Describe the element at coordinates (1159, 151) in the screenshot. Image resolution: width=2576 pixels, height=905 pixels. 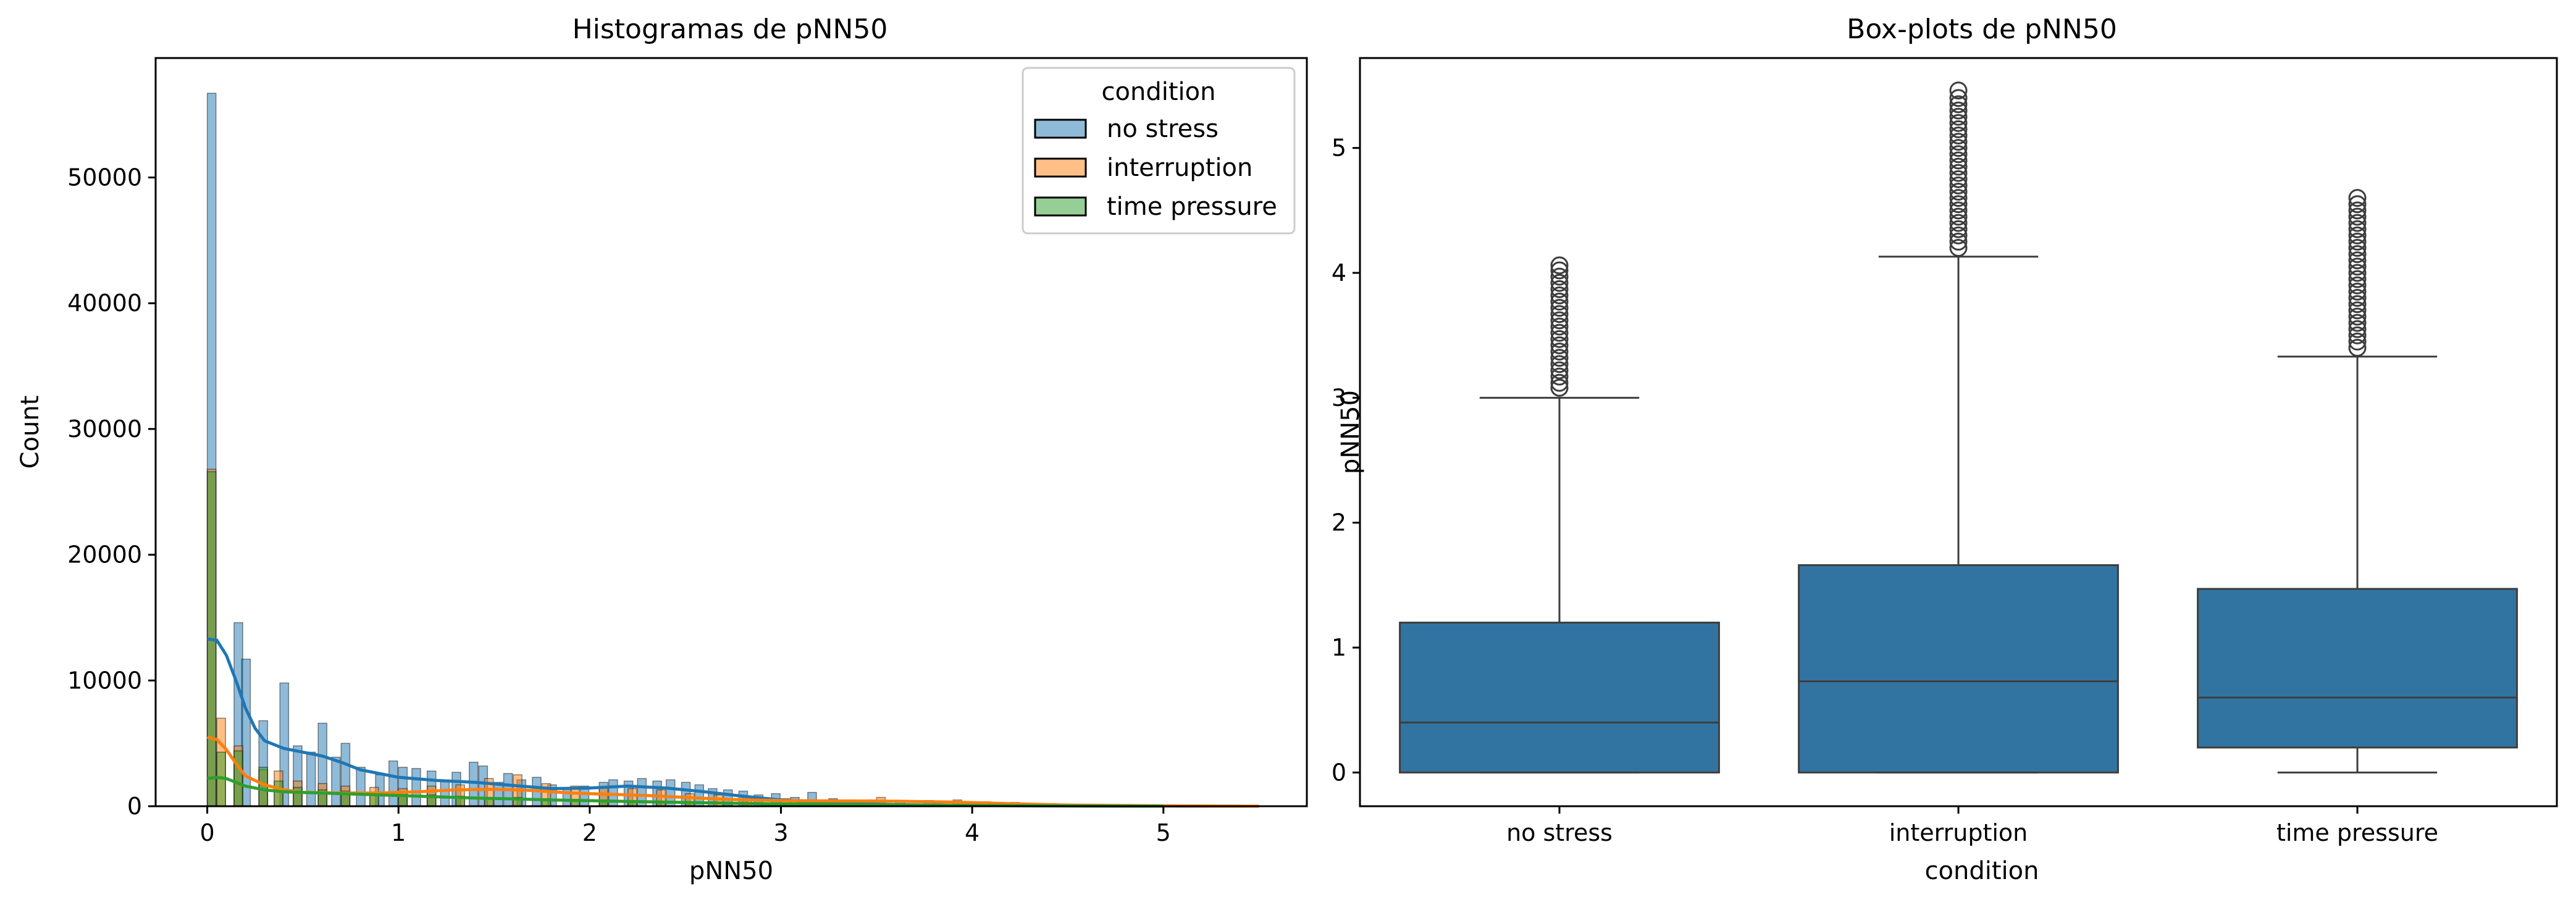
I see `legend-box` at that location.